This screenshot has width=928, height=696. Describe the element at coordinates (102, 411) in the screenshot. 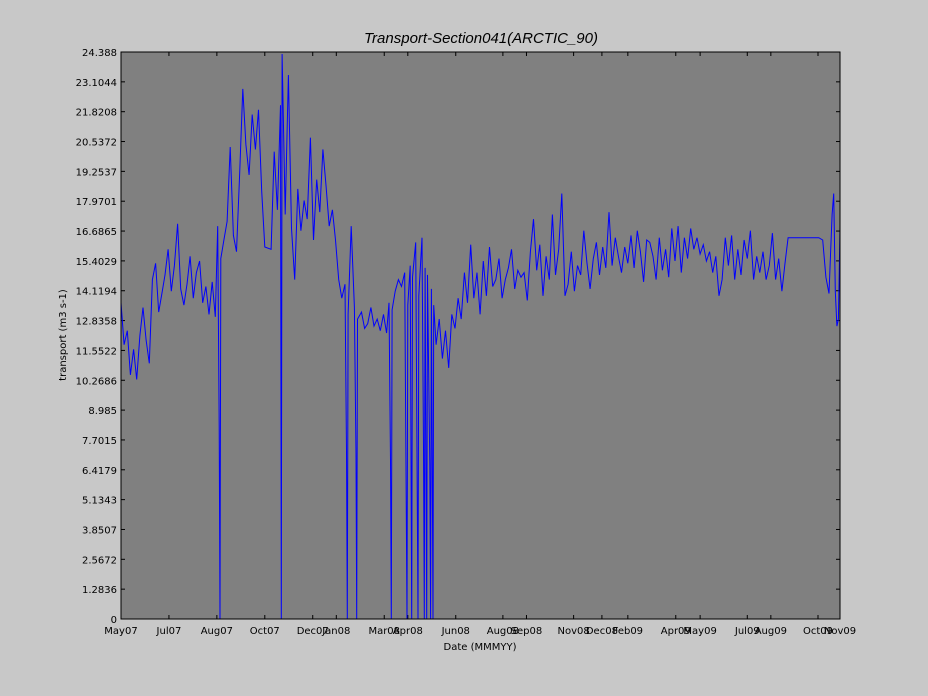

I see `y-tick-label: 8.985` at that location.